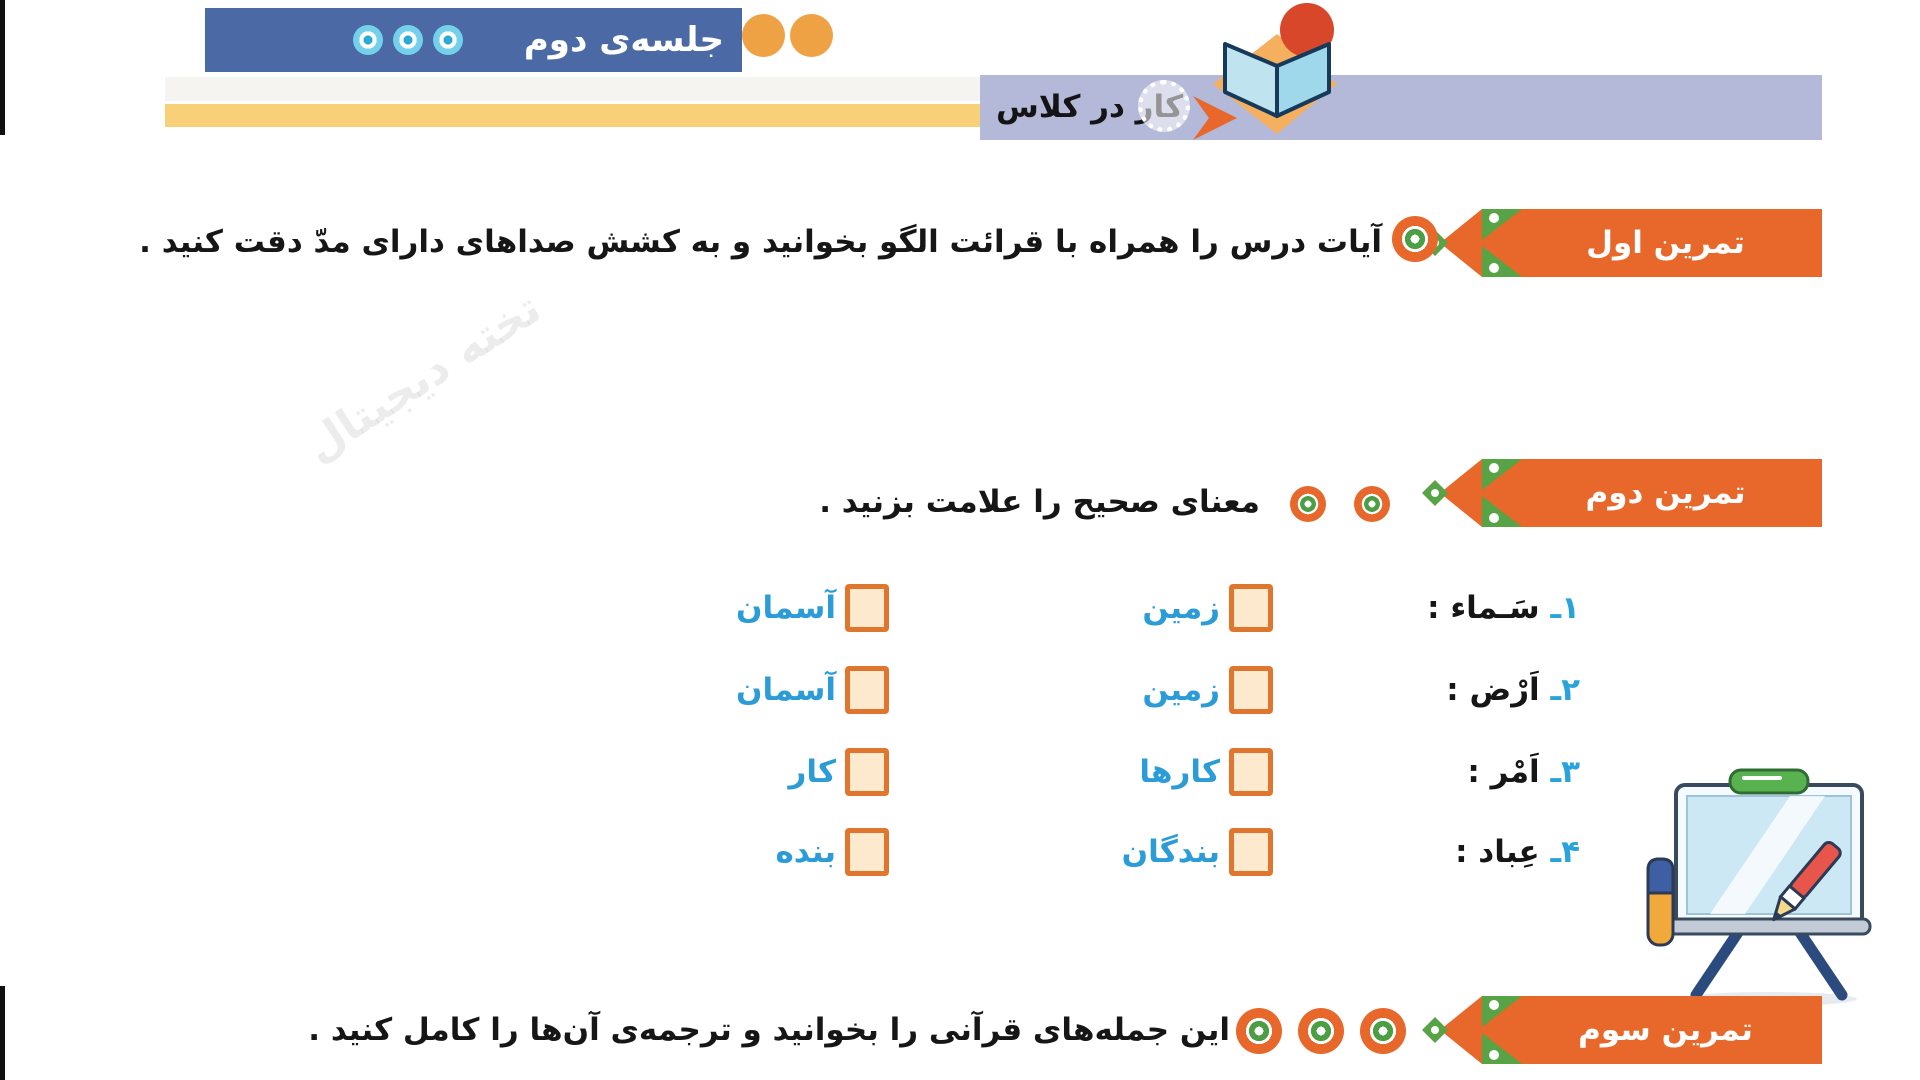 The height and width of the screenshot is (1080, 1920). I want to click on item-number: ۴ـ, so click(1565, 852).